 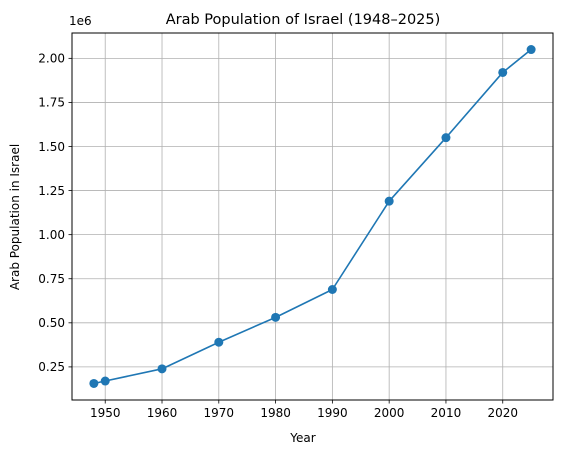 What do you see at coordinates (275, 413) in the screenshot?
I see `x-tick-label: 1980` at bounding box center [275, 413].